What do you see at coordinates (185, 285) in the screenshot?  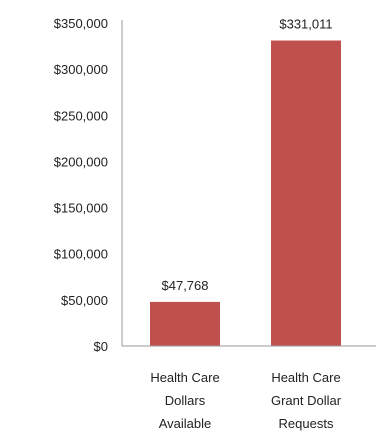 I see `data-label-1: $47,768` at bounding box center [185, 285].